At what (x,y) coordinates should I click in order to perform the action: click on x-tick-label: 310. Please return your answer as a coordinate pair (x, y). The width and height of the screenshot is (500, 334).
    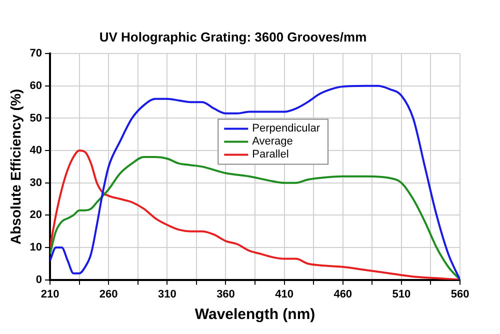
    Looking at the image, I should click on (167, 294).